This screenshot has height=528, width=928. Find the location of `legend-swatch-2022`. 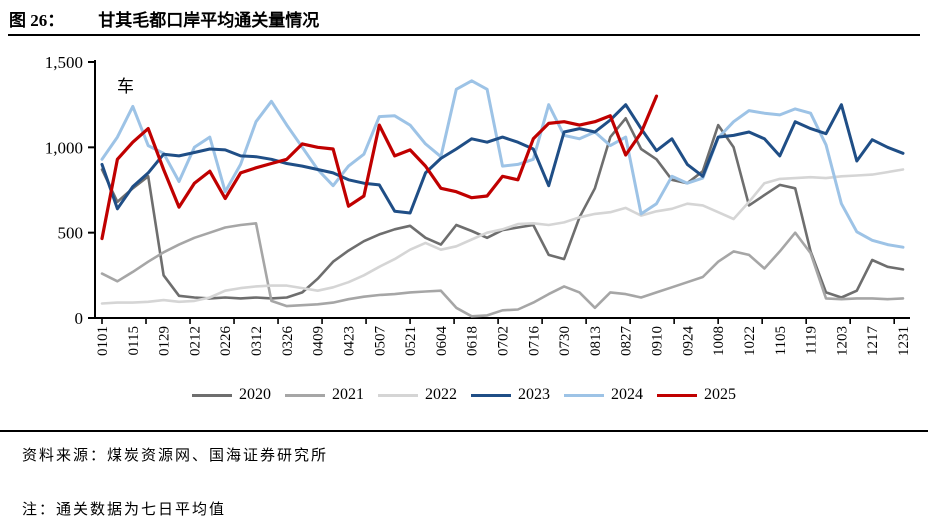

legend-swatch-2022 is located at coordinates (398, 395).